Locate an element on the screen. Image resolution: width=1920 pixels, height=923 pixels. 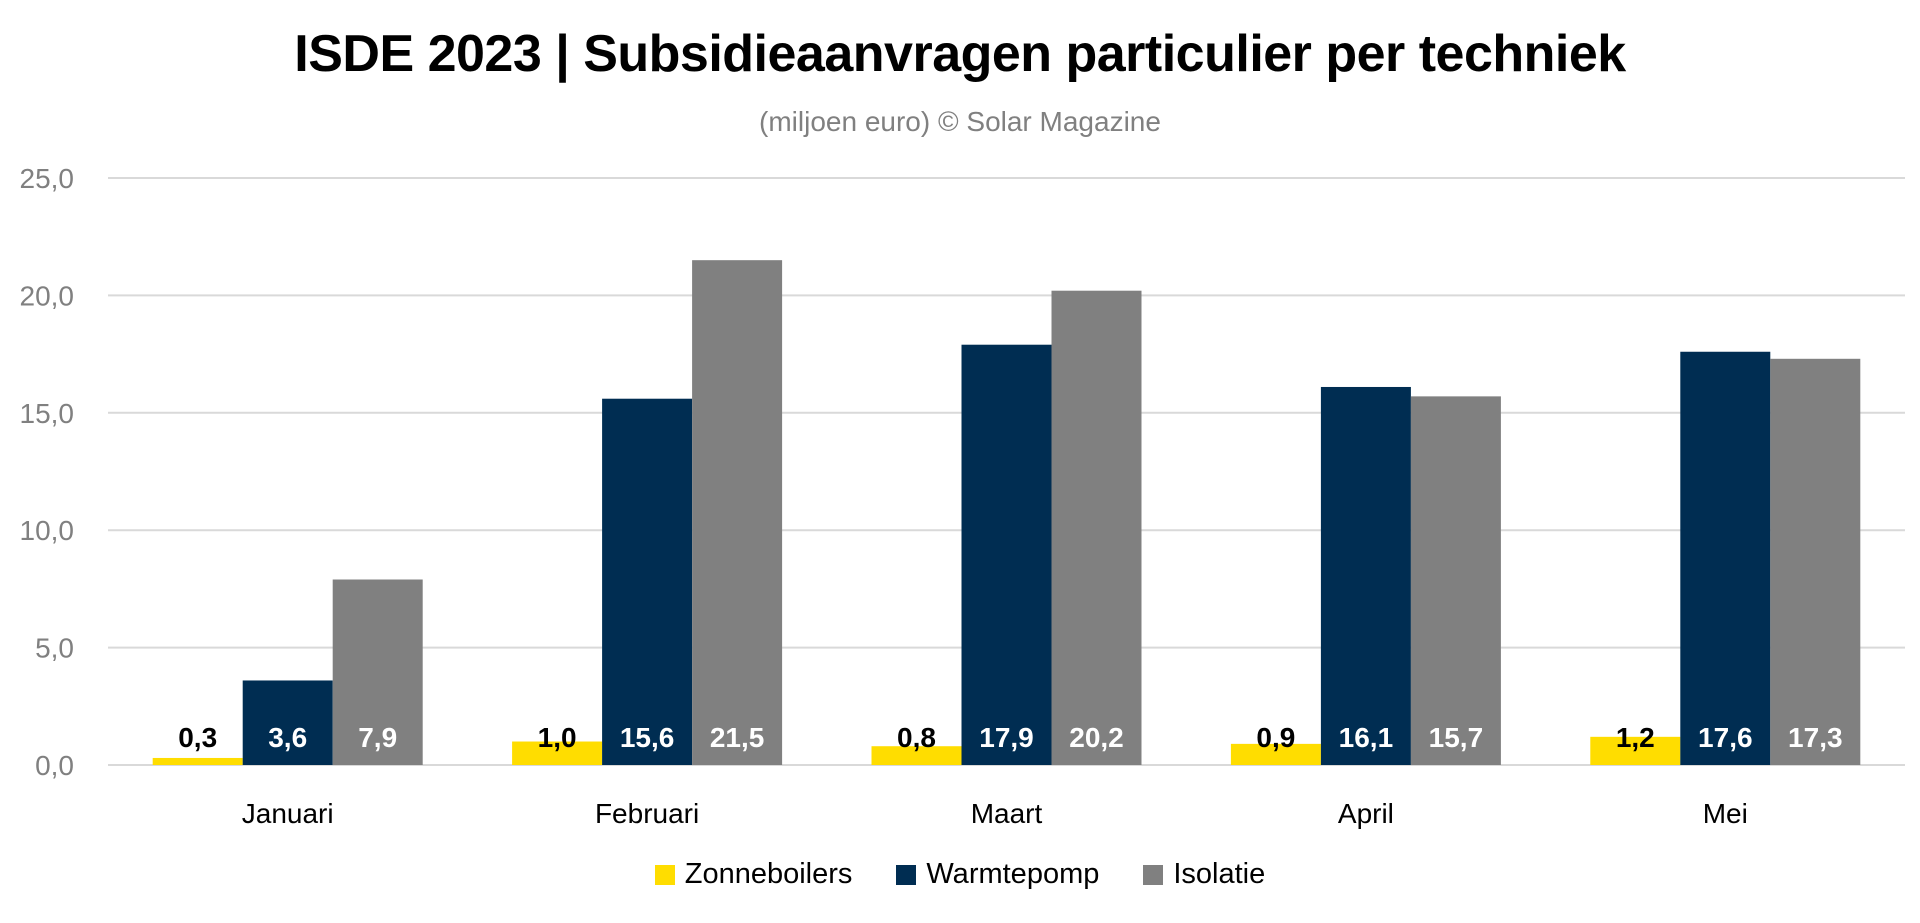
data-label: 21,5 is located at coordinates (737, 737).